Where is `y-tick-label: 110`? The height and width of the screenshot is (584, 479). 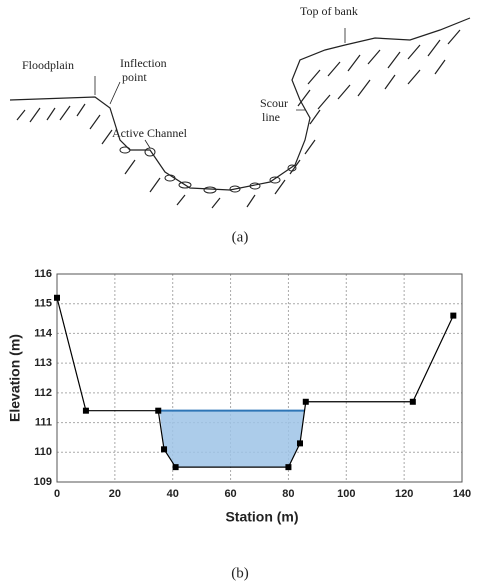
y-tick-label: 110 is located at coordinates (43, 452).